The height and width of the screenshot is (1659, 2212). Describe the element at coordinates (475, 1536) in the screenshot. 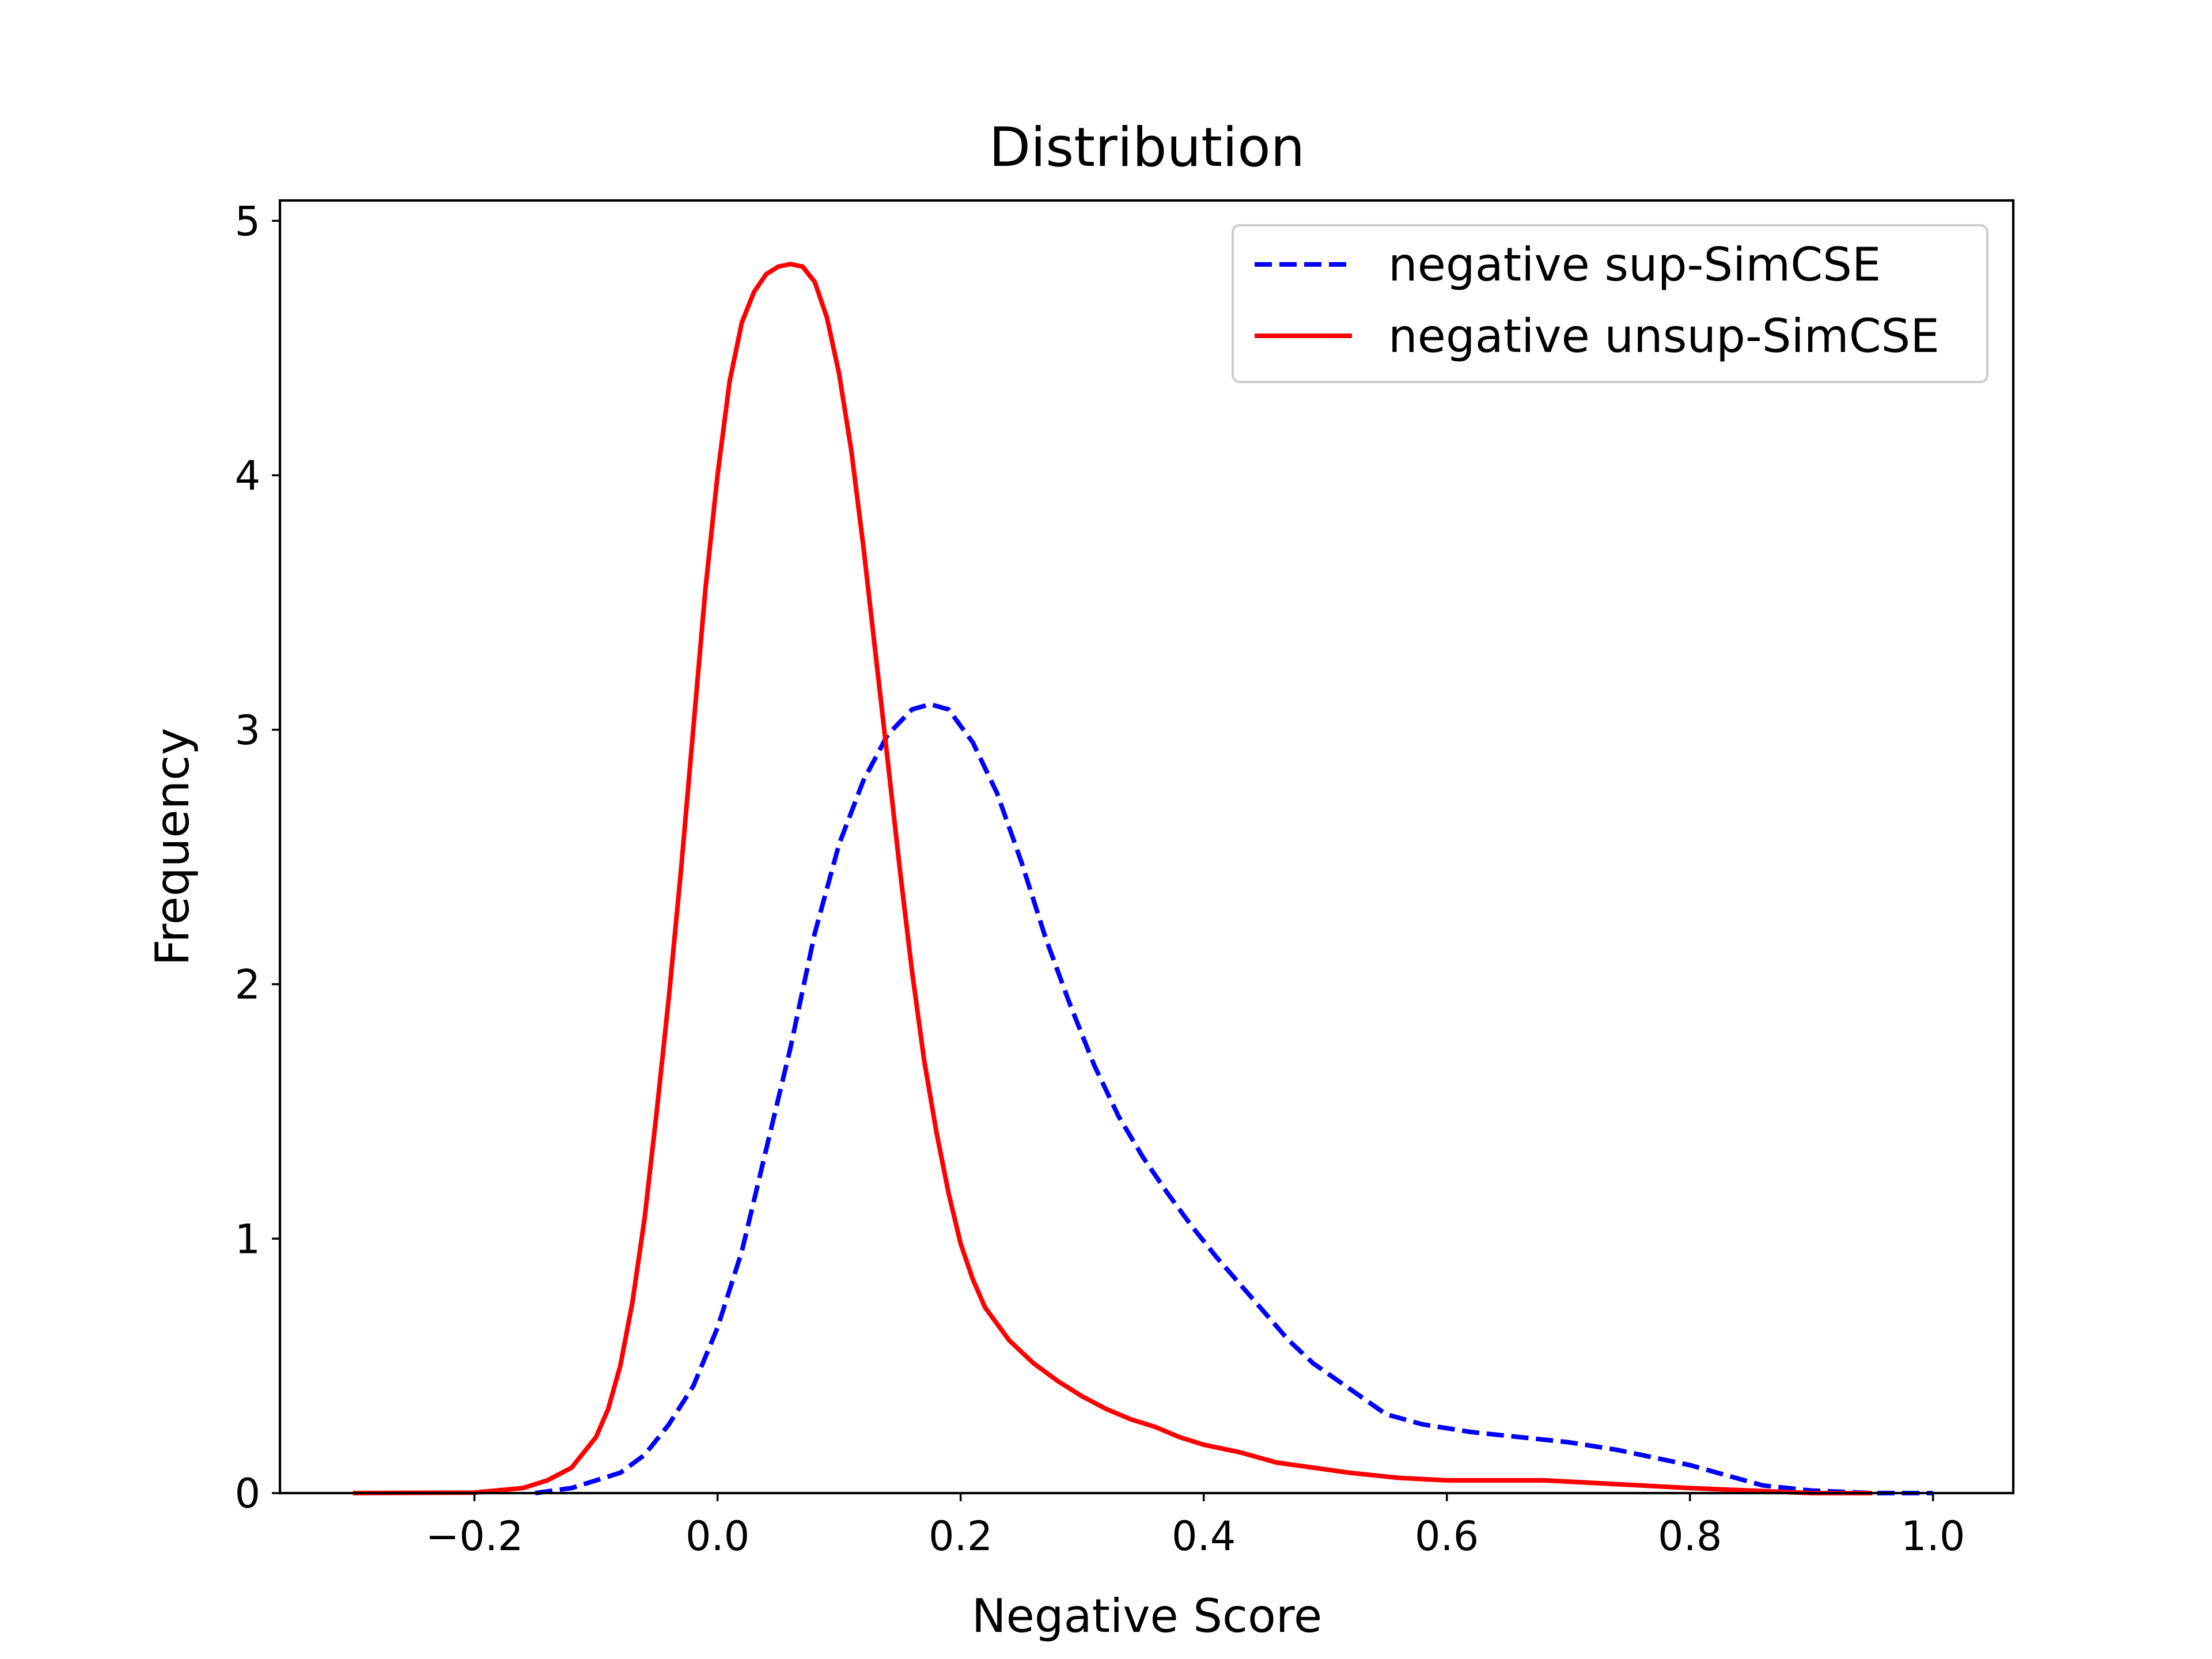

I see `x-tick-label: −0.2` at that location.